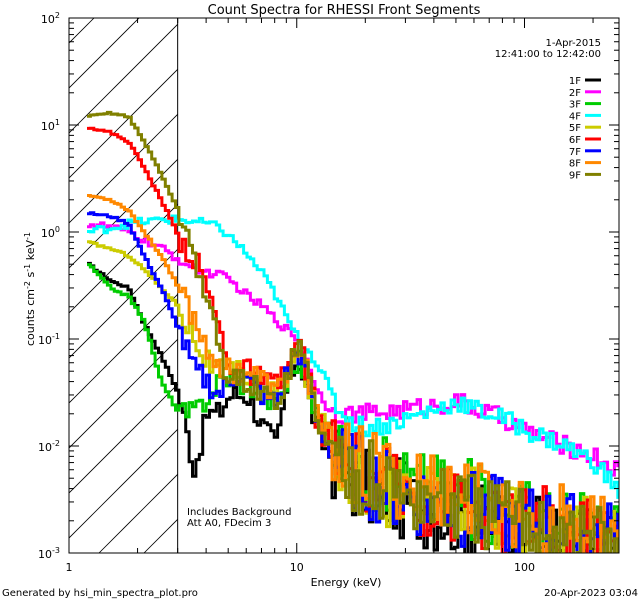 This screenshot has height=600, width=640. Describe the element at coordinates (575, 164) in the screenshot. I see `legend-label: 8F` at that location.